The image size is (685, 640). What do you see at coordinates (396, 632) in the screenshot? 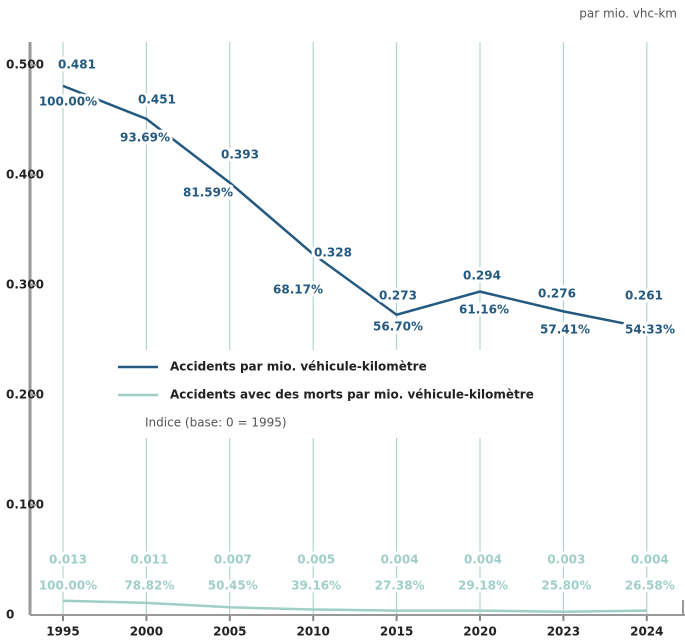
I see `x-tick-label: 2015` at bounding box center [396, 632].